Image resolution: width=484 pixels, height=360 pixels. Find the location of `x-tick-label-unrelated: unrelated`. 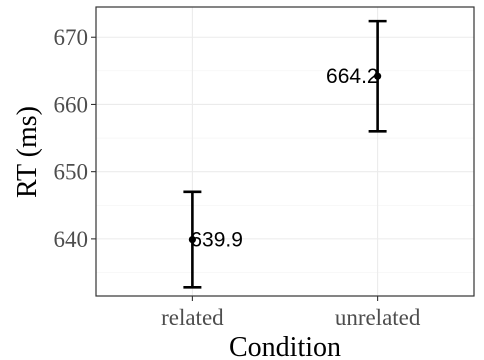

x-tick-label-unrelated: unrelated is located at coordinates (378, 317).